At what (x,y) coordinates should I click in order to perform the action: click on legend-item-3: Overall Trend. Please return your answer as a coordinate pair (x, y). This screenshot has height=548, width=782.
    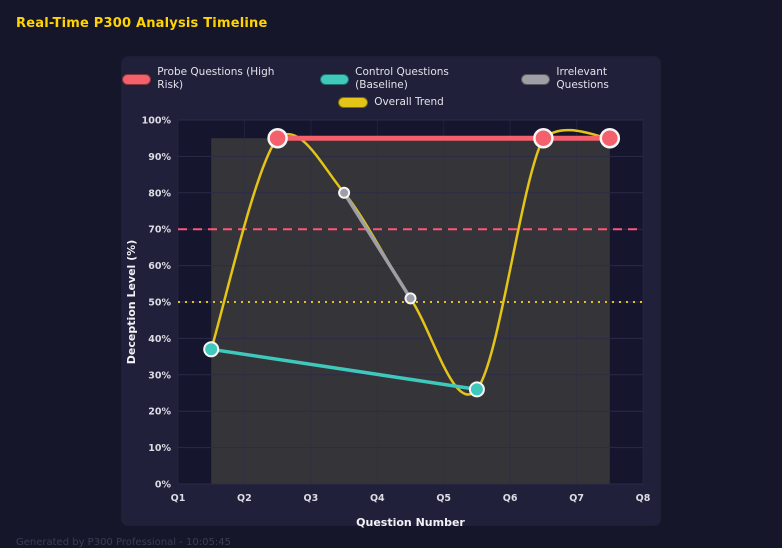
    Looking at the image, I should click on (391, 102).